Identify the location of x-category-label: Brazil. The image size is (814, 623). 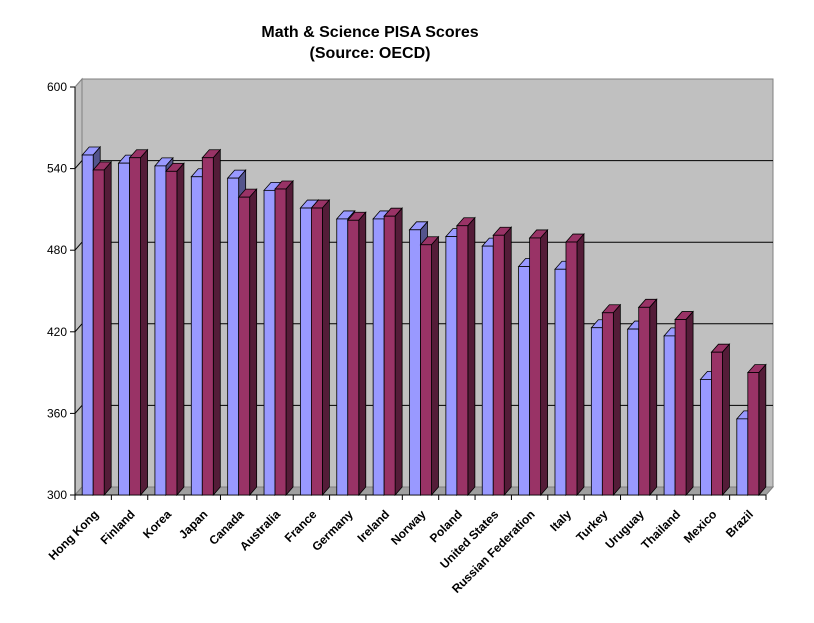
(739, 523).